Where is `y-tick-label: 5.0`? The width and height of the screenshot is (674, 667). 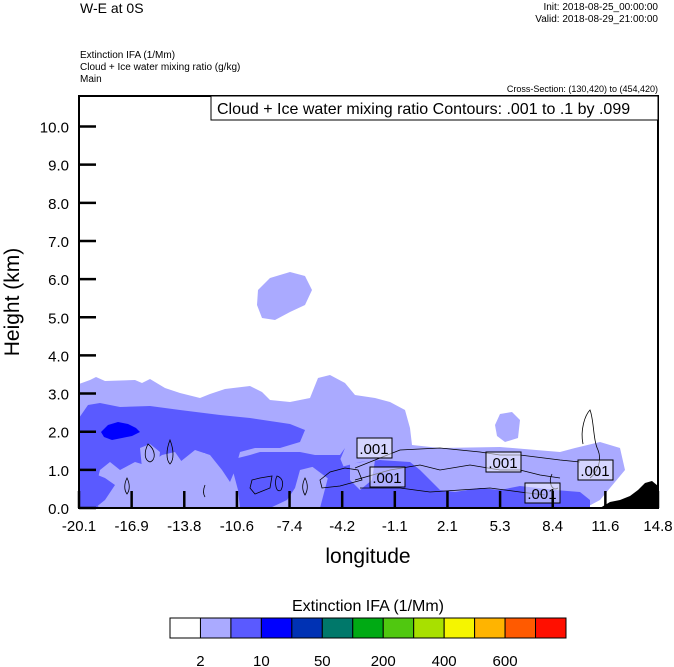 y-tick-label: 5.0 is located at coordinates (58, 318).